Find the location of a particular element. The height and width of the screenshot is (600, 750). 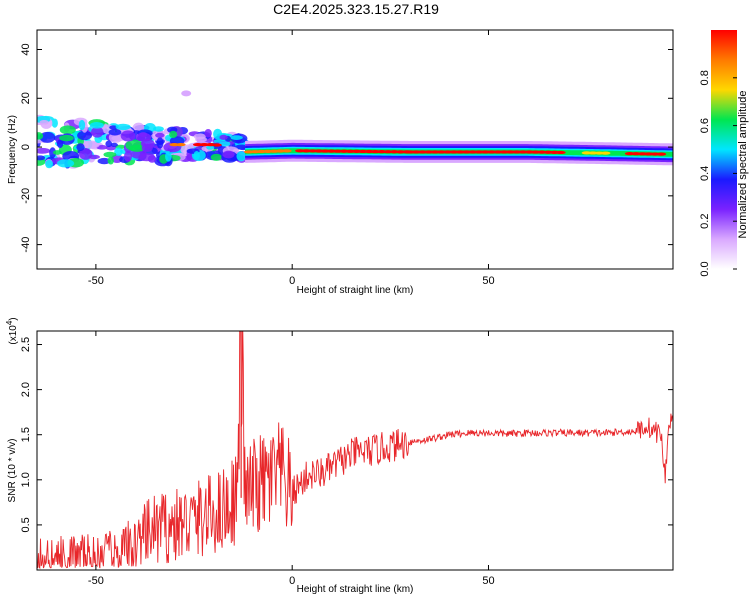

heatmap-ytick-label: 40 is located at coordinates (26, 49).